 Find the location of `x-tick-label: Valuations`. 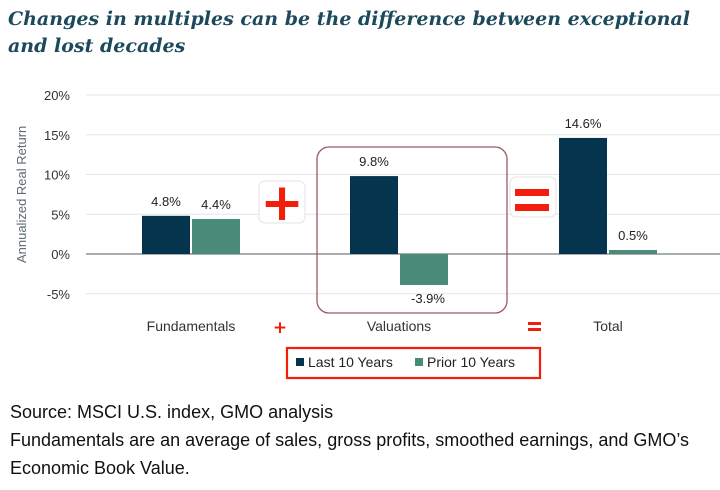

x-tick-label: Valuations is located at coordinates (399, 326).